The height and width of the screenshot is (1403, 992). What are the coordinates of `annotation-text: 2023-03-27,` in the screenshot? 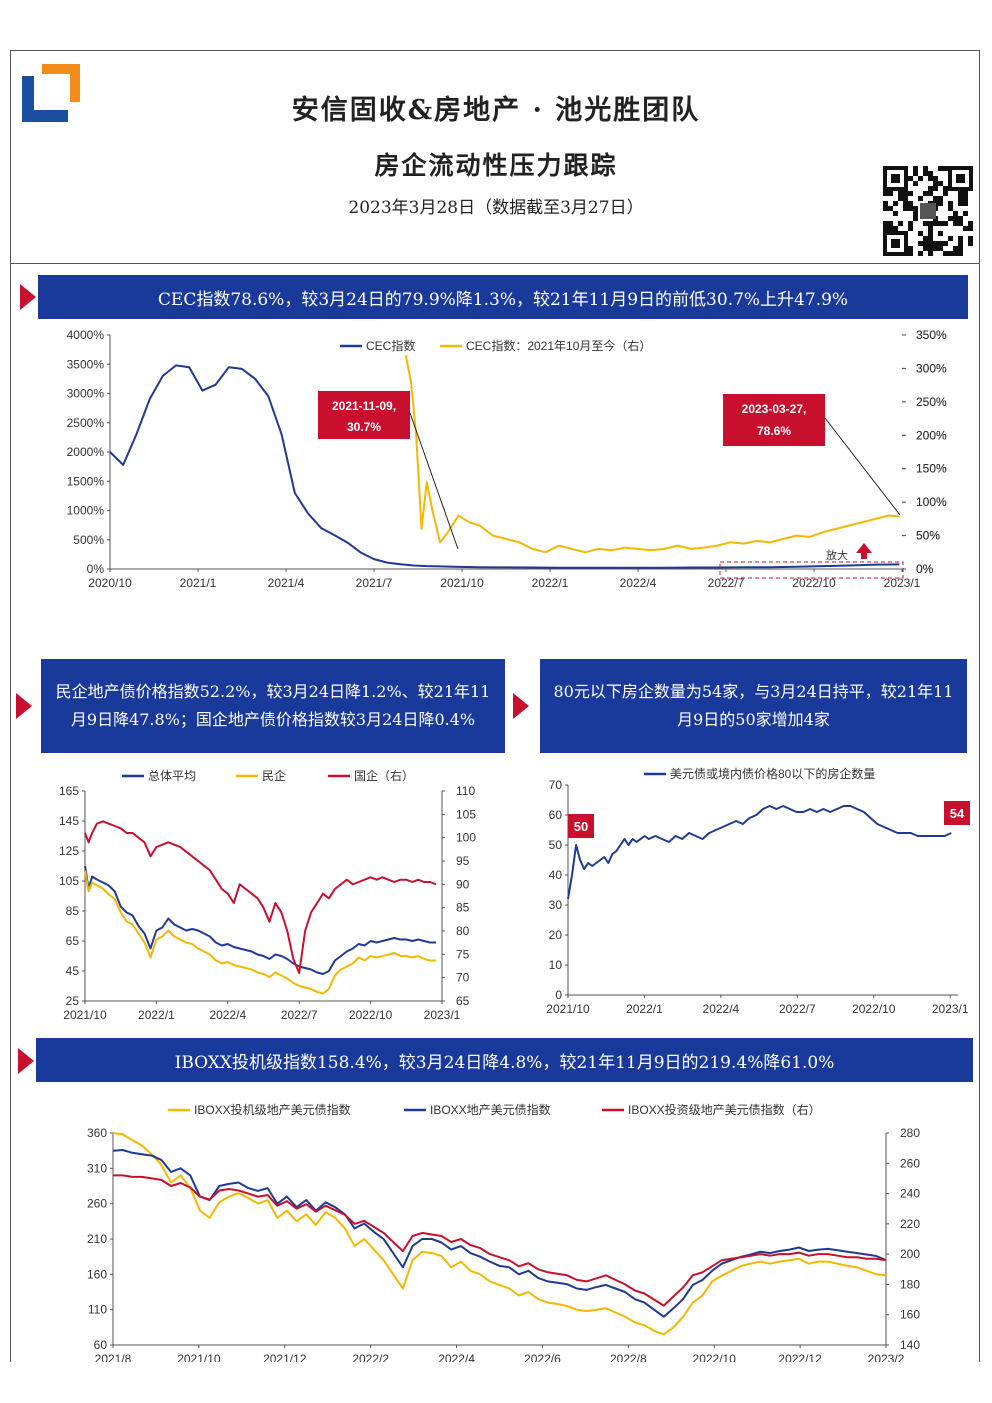 It's located at (774, 409).